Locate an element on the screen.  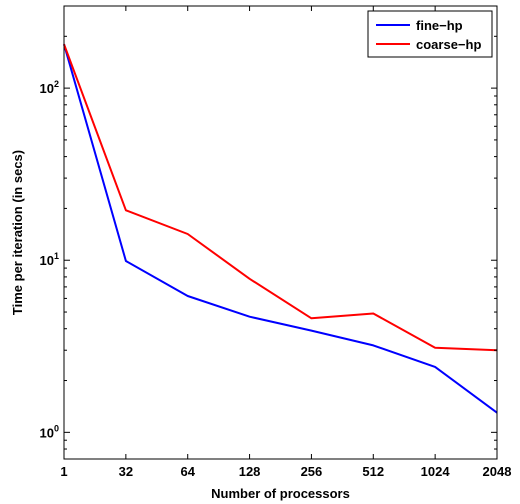
x-tick-label: 256 is located at coordinates (312, 471).